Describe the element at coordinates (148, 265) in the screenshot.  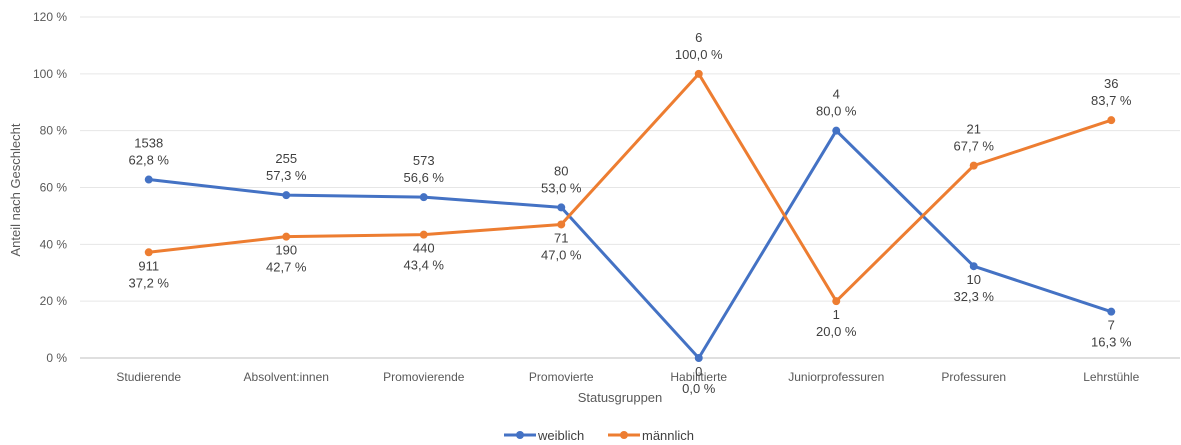
I see `data-label-count: 911` at that location.